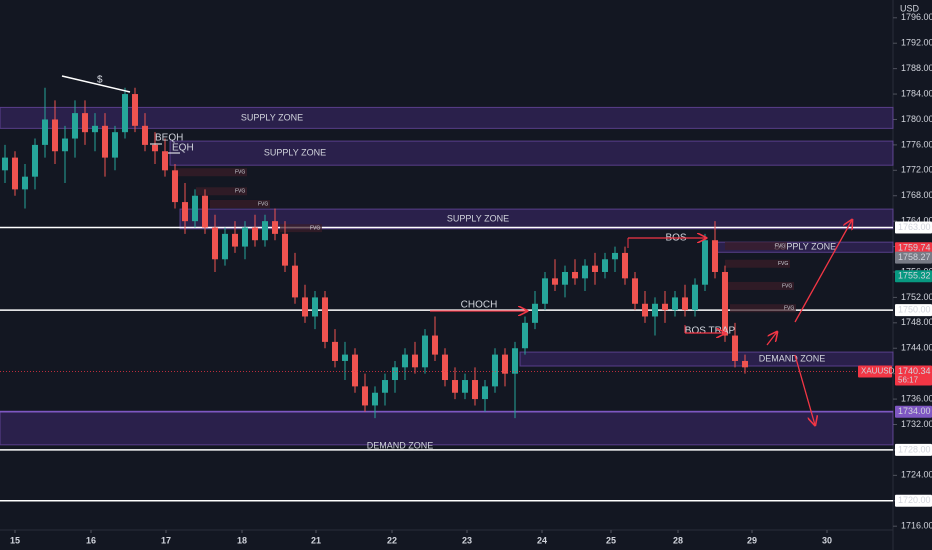  What do you see at coordinates (916, 195) in the screenshot?
I see `y-tick-label: 1768.00` at bounding box center [916, 195].